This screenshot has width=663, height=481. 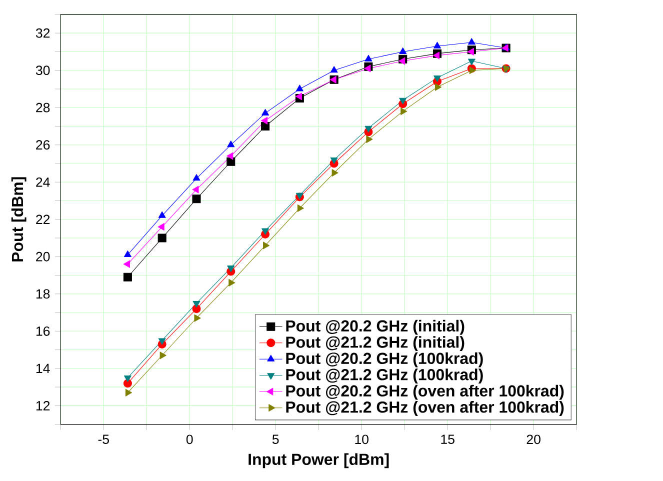 What do you see at coordinates (43, 145) in the screenshot?
I see `y-tick-label: 26` at bounding box center [43, 145].